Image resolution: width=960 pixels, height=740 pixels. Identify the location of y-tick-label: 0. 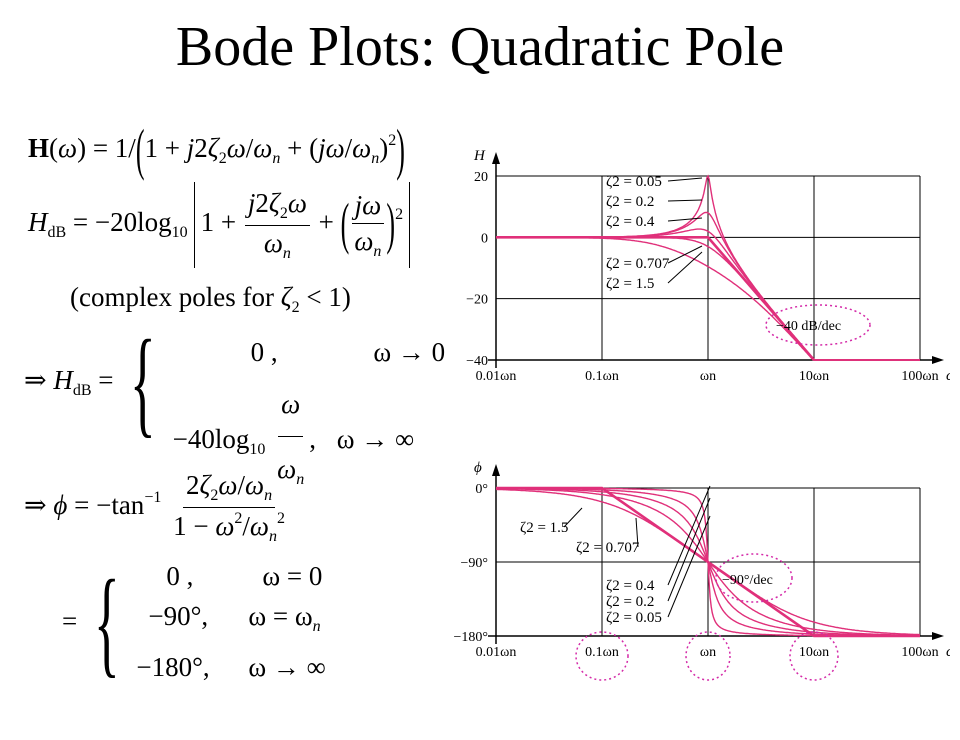
(484, 238).